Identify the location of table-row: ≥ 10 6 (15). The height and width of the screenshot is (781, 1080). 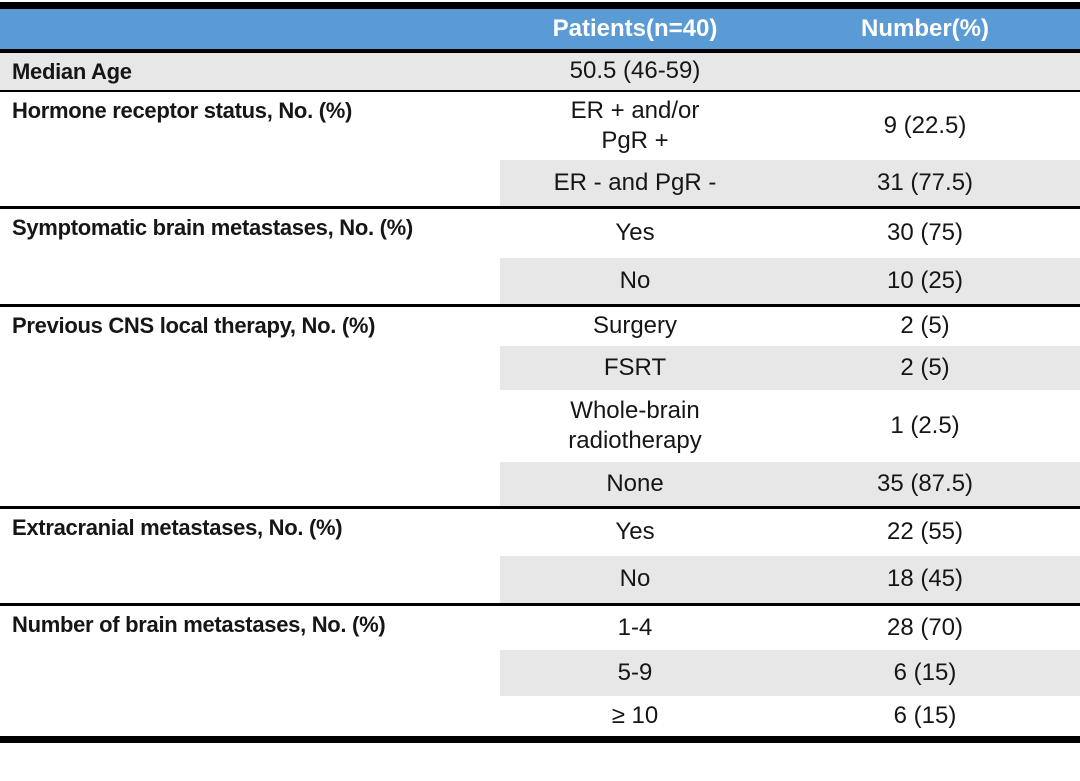
(540, 718).